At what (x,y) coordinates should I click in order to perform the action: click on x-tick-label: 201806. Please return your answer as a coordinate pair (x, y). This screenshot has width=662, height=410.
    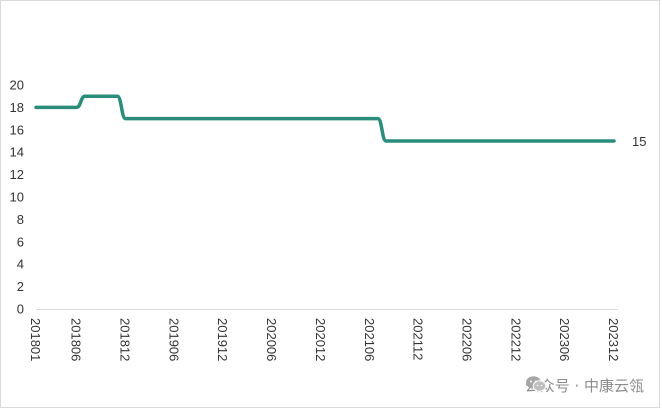
    Looking at the image, I should click on (76, 339).